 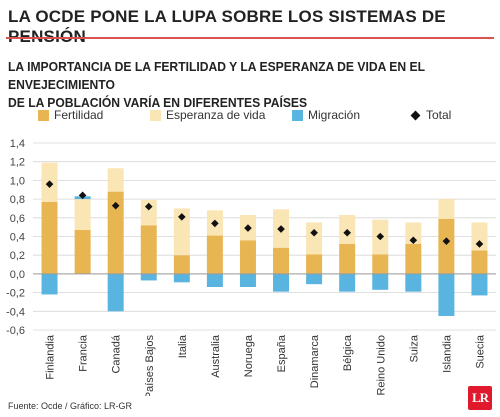 What do you see at coordinates (43, 115) in the screenshot?
I see `legend-swatch-fertilidad` at bounding box center [43, 115].